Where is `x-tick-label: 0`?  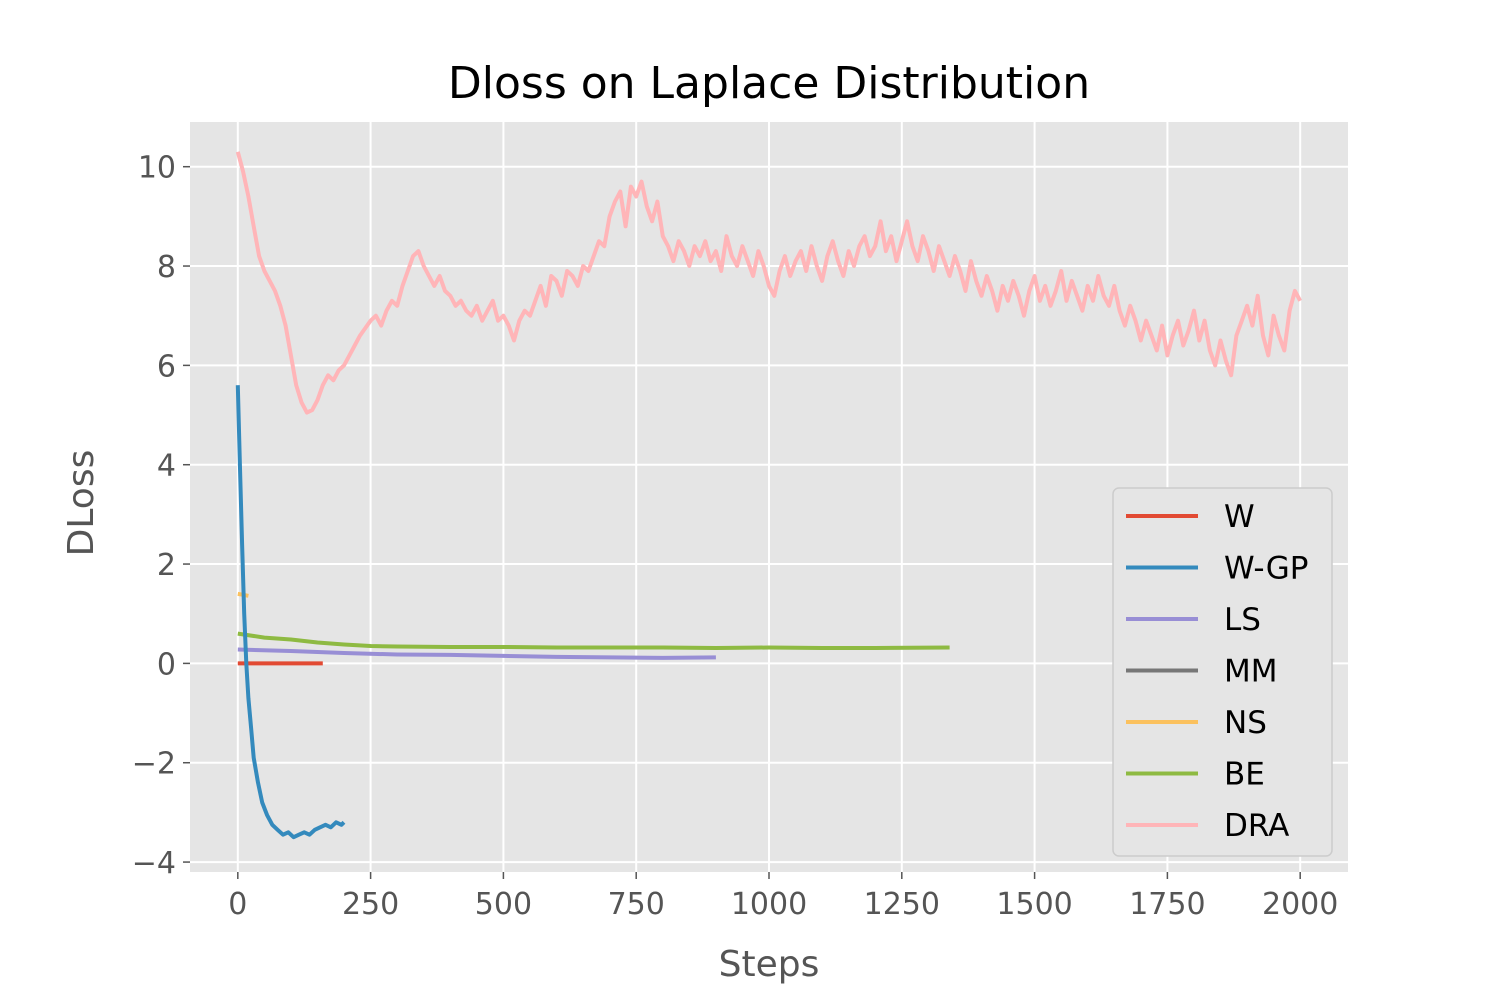 x-tick-label: 0 is located at coordinates (237, 904).